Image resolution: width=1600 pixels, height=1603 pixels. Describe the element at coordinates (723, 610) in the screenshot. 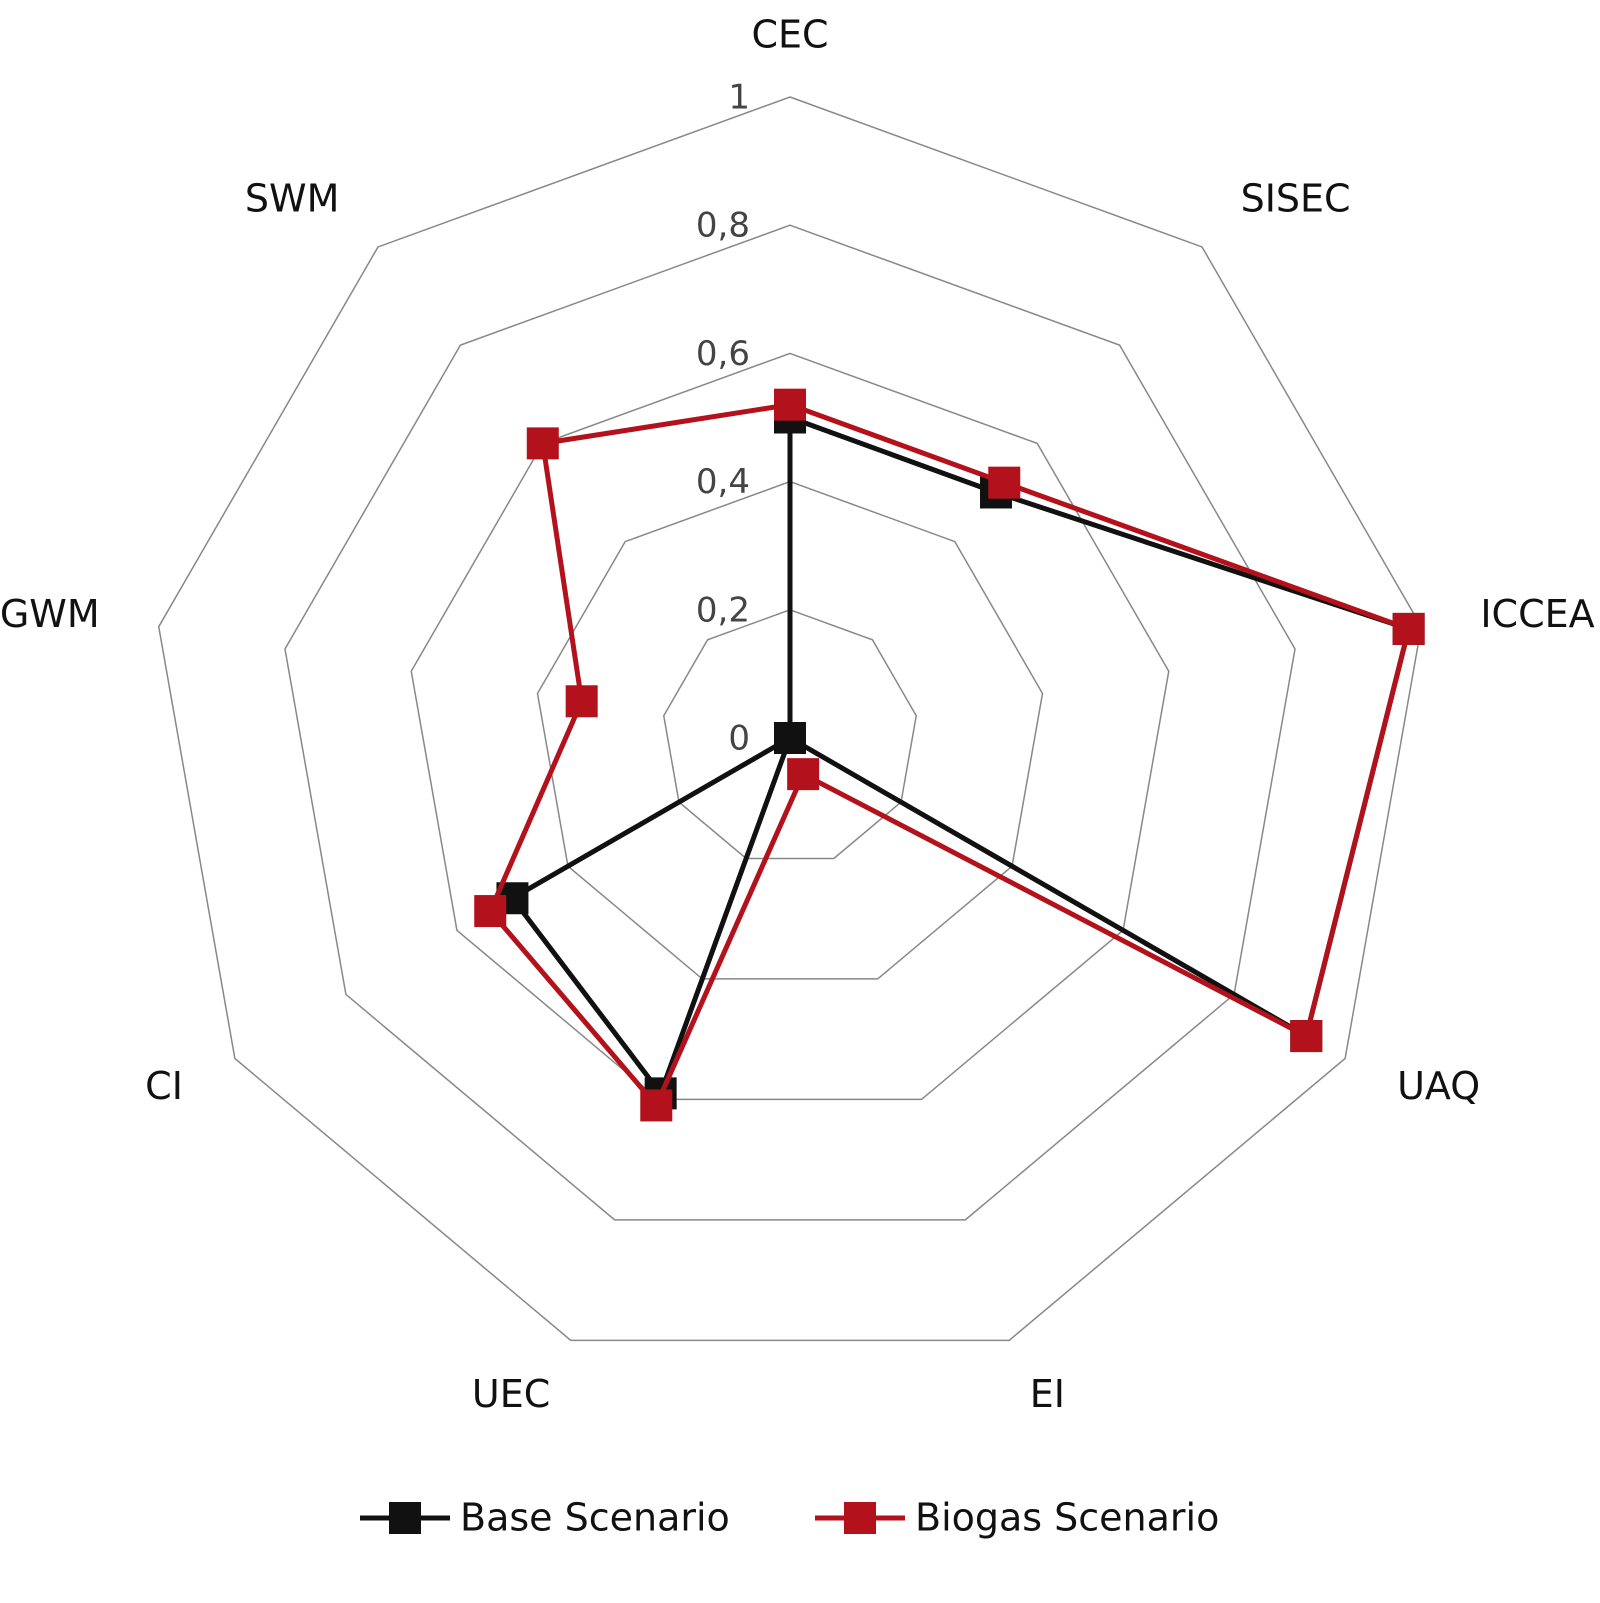

I see `y-tick-label: 0,2` at that location.